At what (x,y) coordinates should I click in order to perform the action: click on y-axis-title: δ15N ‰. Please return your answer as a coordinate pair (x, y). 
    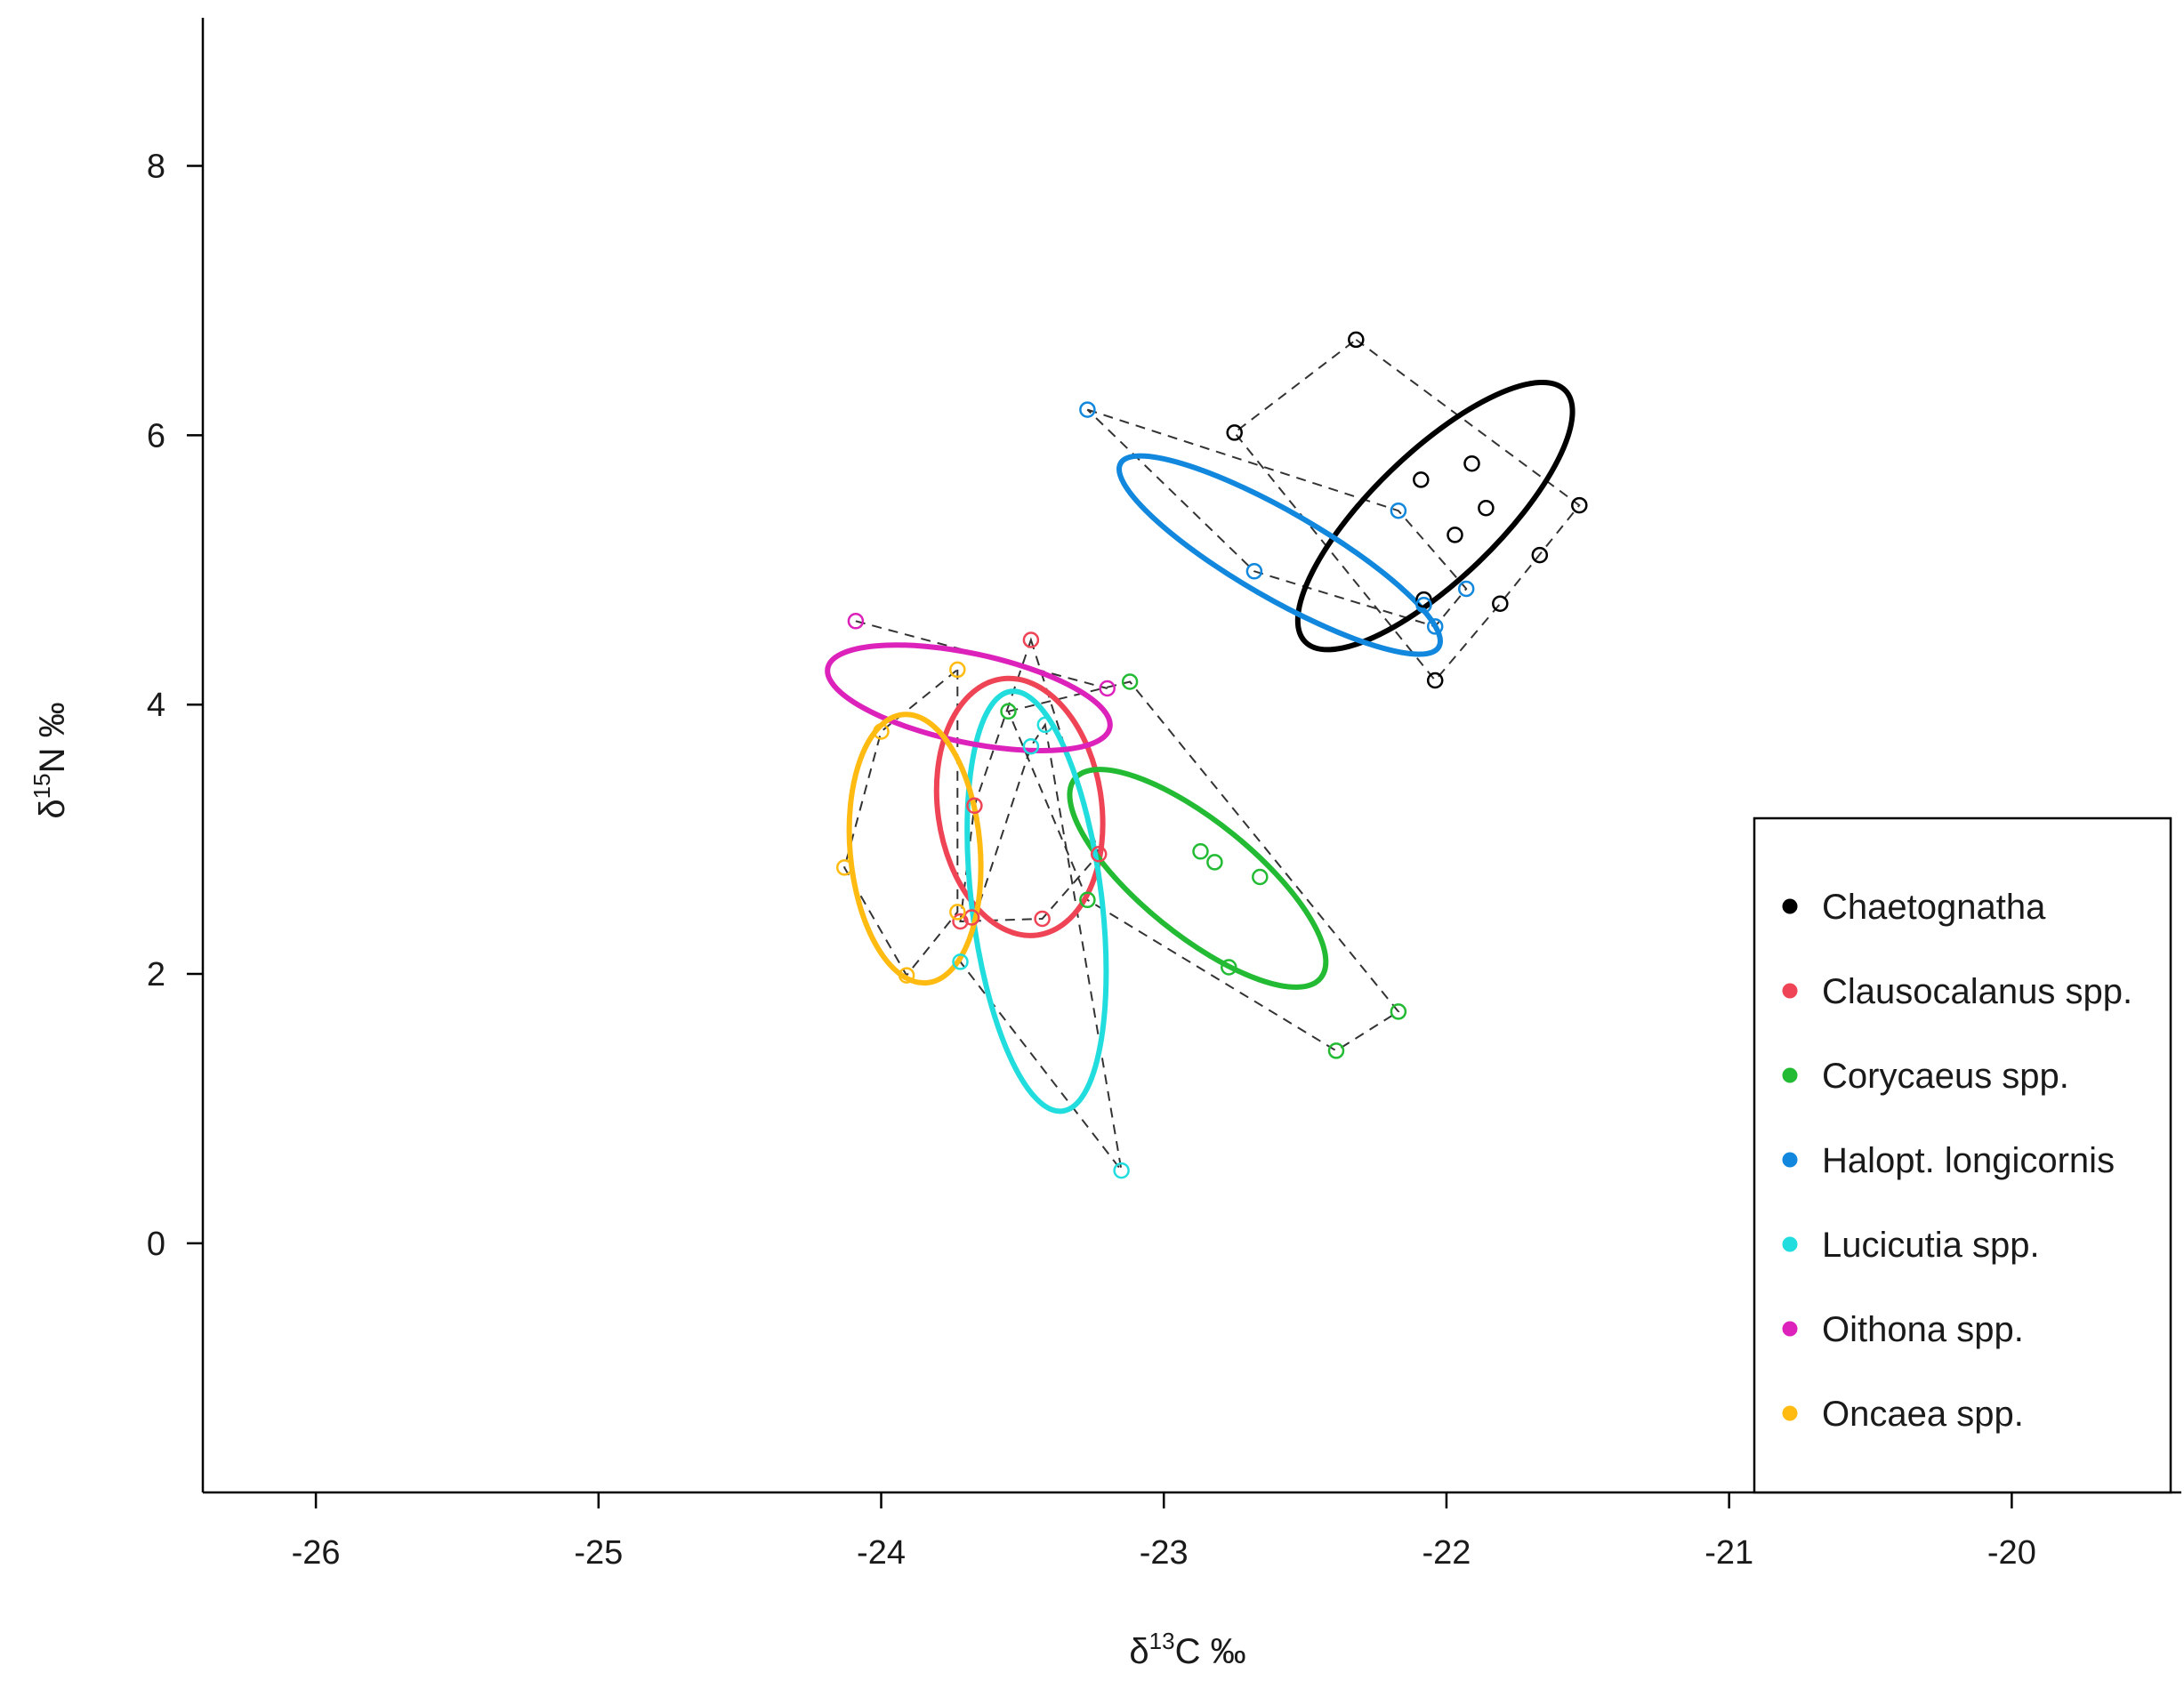
    Looking at the image, I should click on (50, 760).